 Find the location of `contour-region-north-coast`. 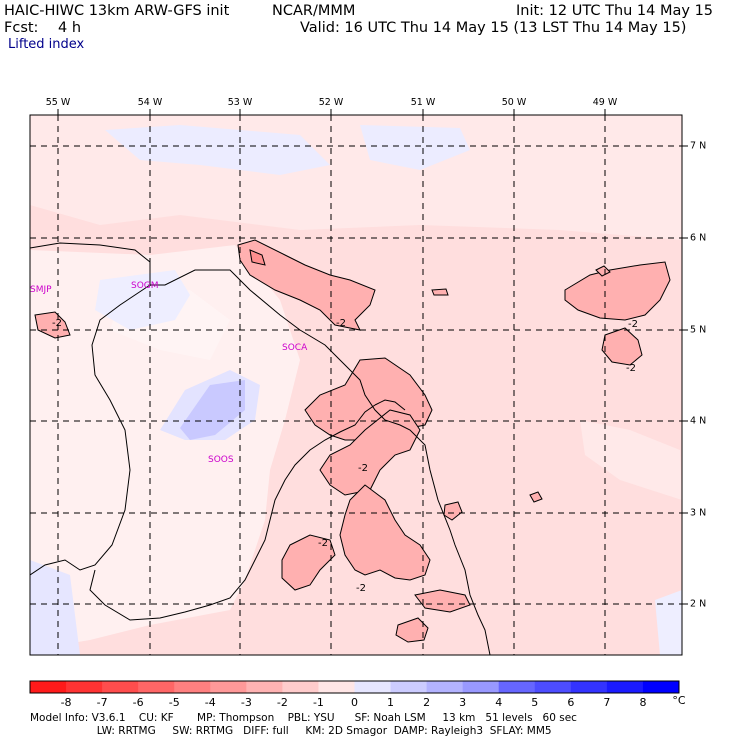

contour-region-north-coast is located at coordinates (306, 285).